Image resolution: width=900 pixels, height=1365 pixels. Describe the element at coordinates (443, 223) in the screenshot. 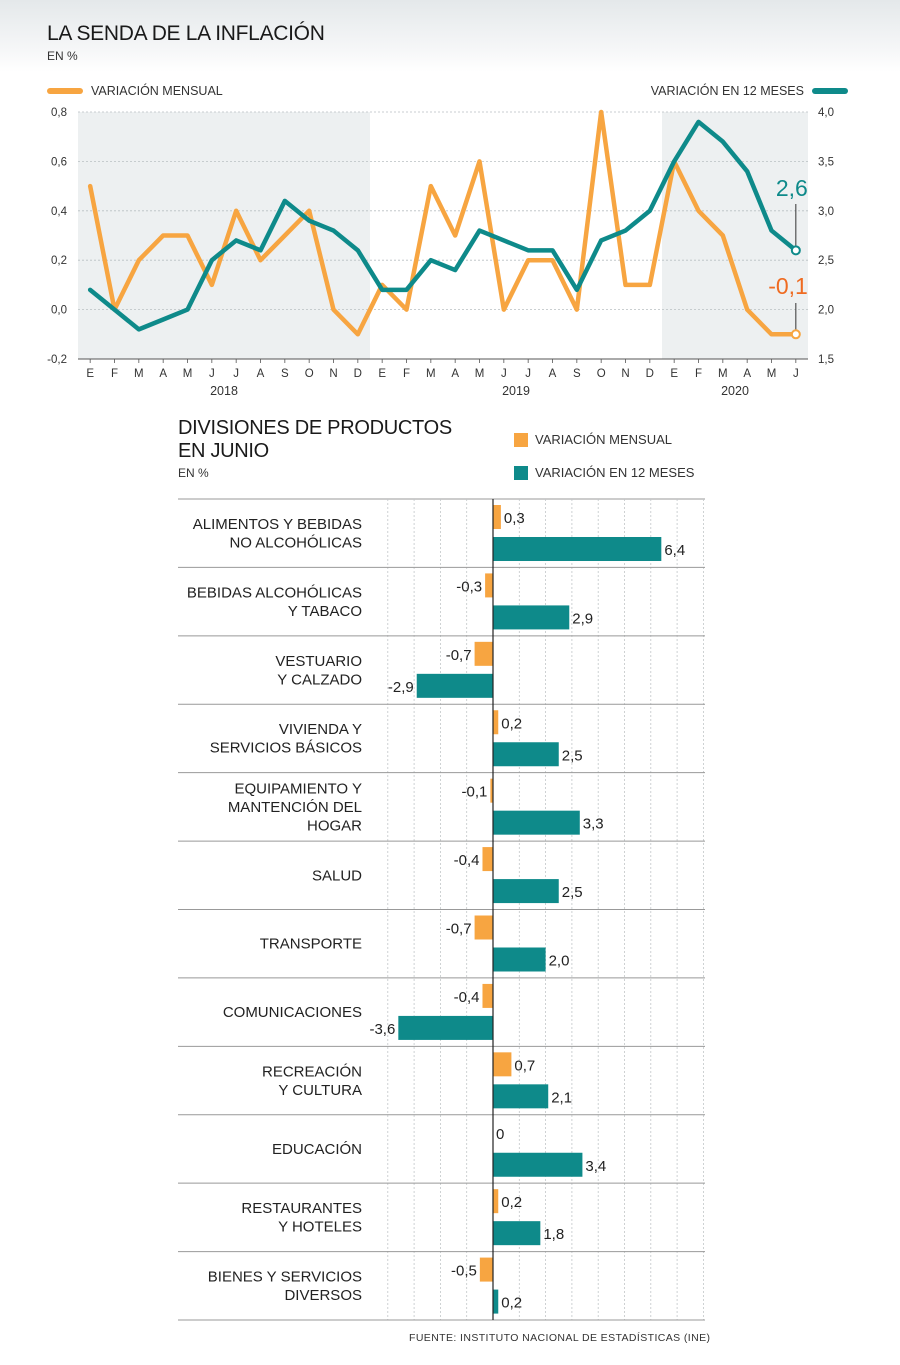

I see `monthly-series-line` at that location.